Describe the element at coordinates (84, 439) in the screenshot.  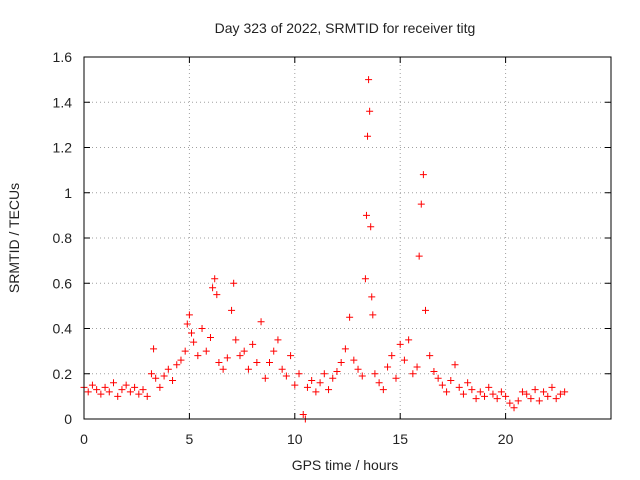
I see `x-tick-label: 0` at that location.